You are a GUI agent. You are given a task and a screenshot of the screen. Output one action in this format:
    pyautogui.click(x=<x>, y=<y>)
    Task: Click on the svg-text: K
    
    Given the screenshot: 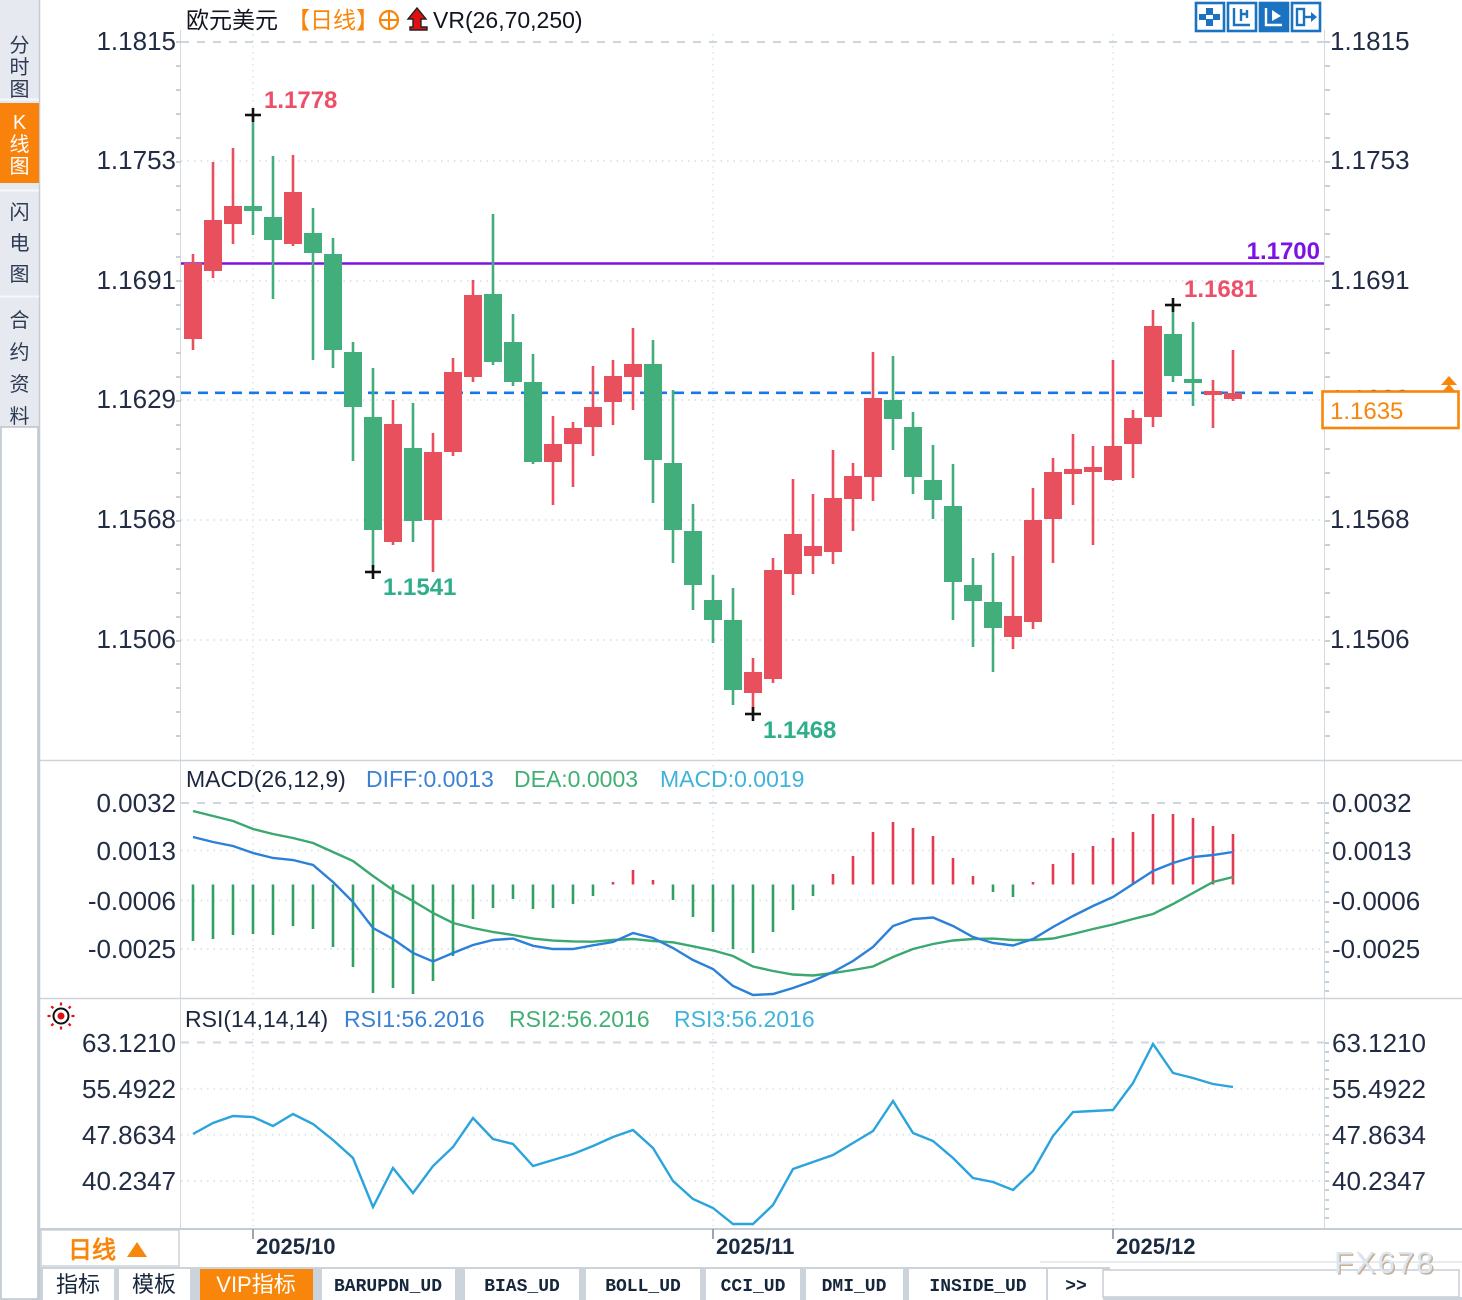 What is the action you would take?
    pyautogui.click(x=20, y=123)
    